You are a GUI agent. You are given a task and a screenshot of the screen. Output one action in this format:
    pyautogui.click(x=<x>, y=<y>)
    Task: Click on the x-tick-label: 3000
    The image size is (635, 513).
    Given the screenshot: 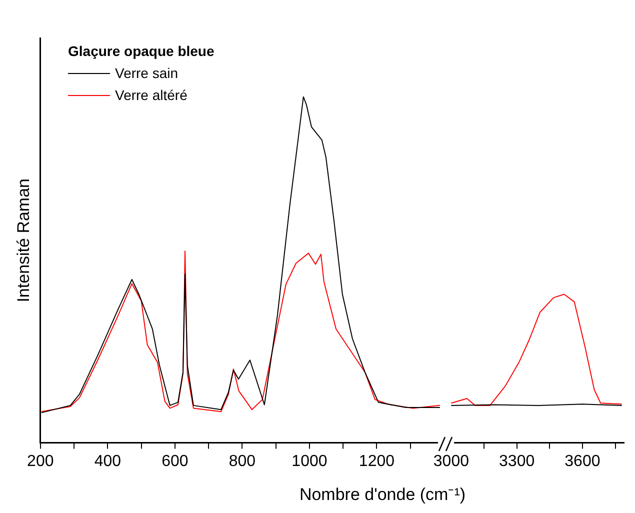 What is the action you would take?
    pyautogui.click(x=451, y=461)
    